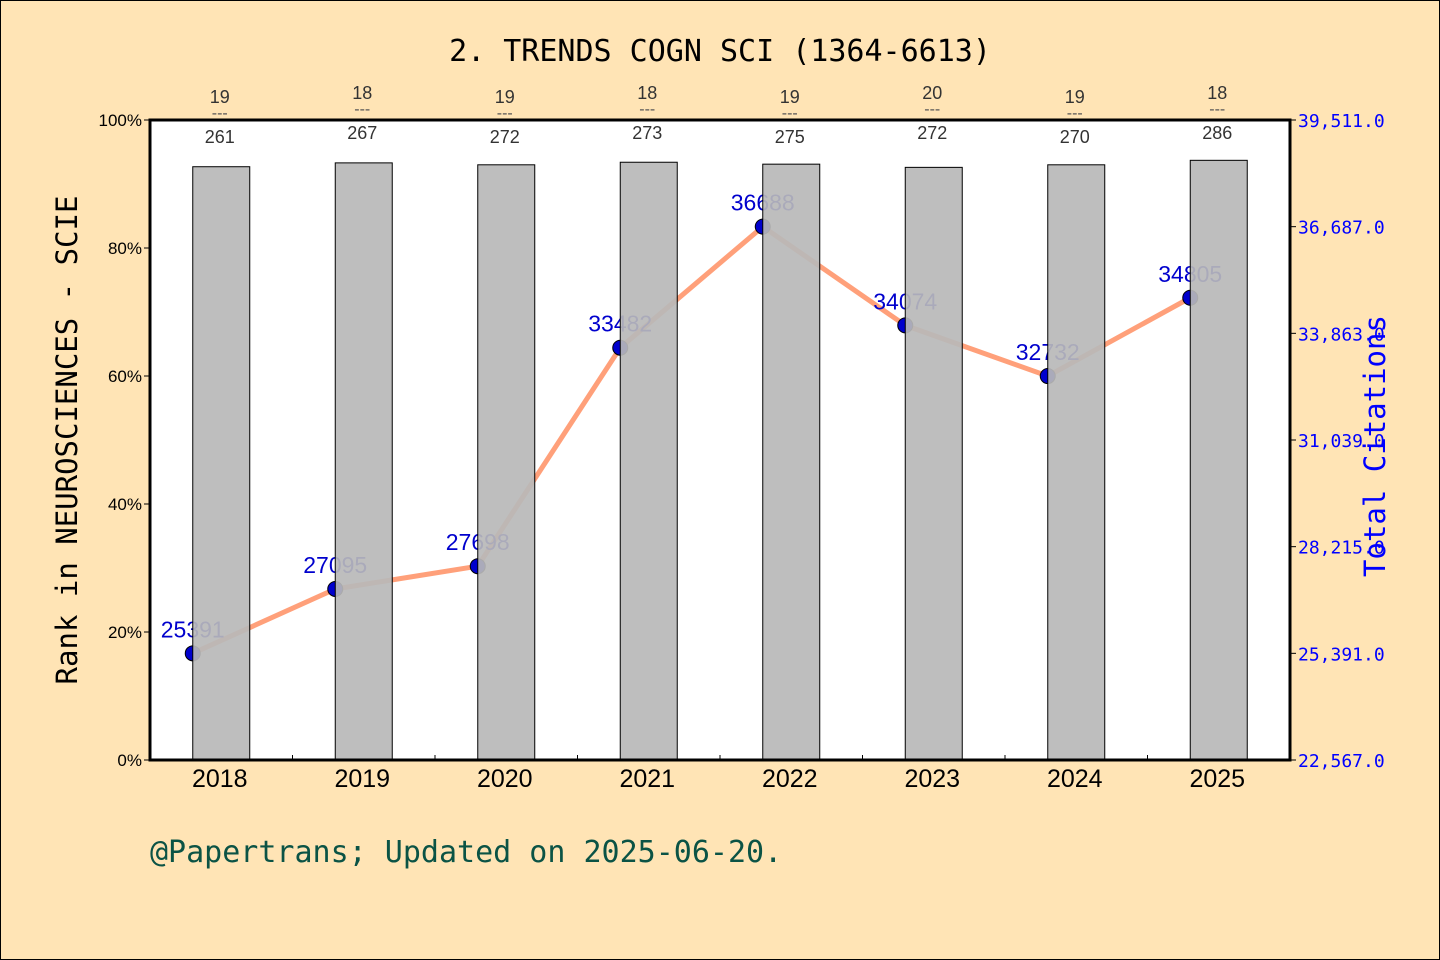 This screenshot has height=960, width=1440. What do you see at coordinates (125, 248) in the screenshot?
I see `left-tick-label: 80%` at bounding box center [125, 248].